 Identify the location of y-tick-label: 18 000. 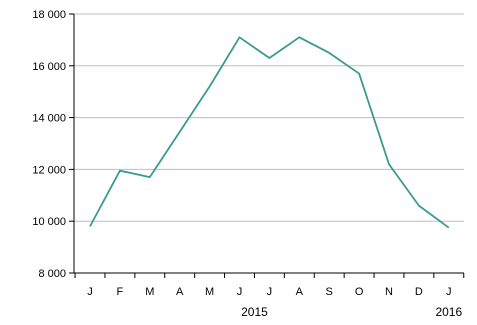
(49, 15).